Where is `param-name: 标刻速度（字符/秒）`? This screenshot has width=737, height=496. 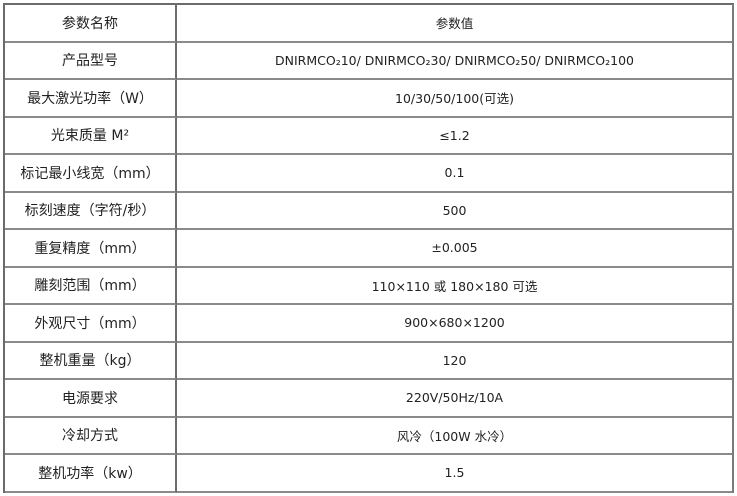 param-name: 标刻速度（字符/秒） is located at coordinates (91, 211).